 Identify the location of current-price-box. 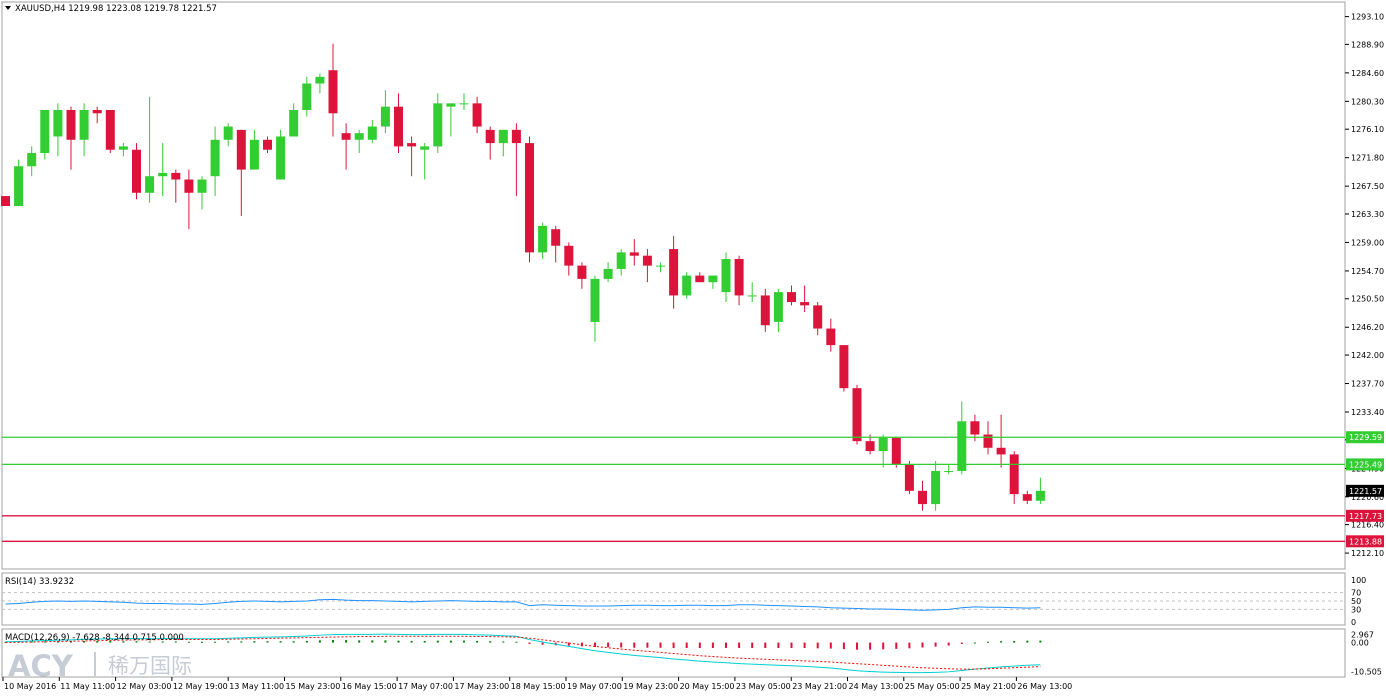
(1365, 490).